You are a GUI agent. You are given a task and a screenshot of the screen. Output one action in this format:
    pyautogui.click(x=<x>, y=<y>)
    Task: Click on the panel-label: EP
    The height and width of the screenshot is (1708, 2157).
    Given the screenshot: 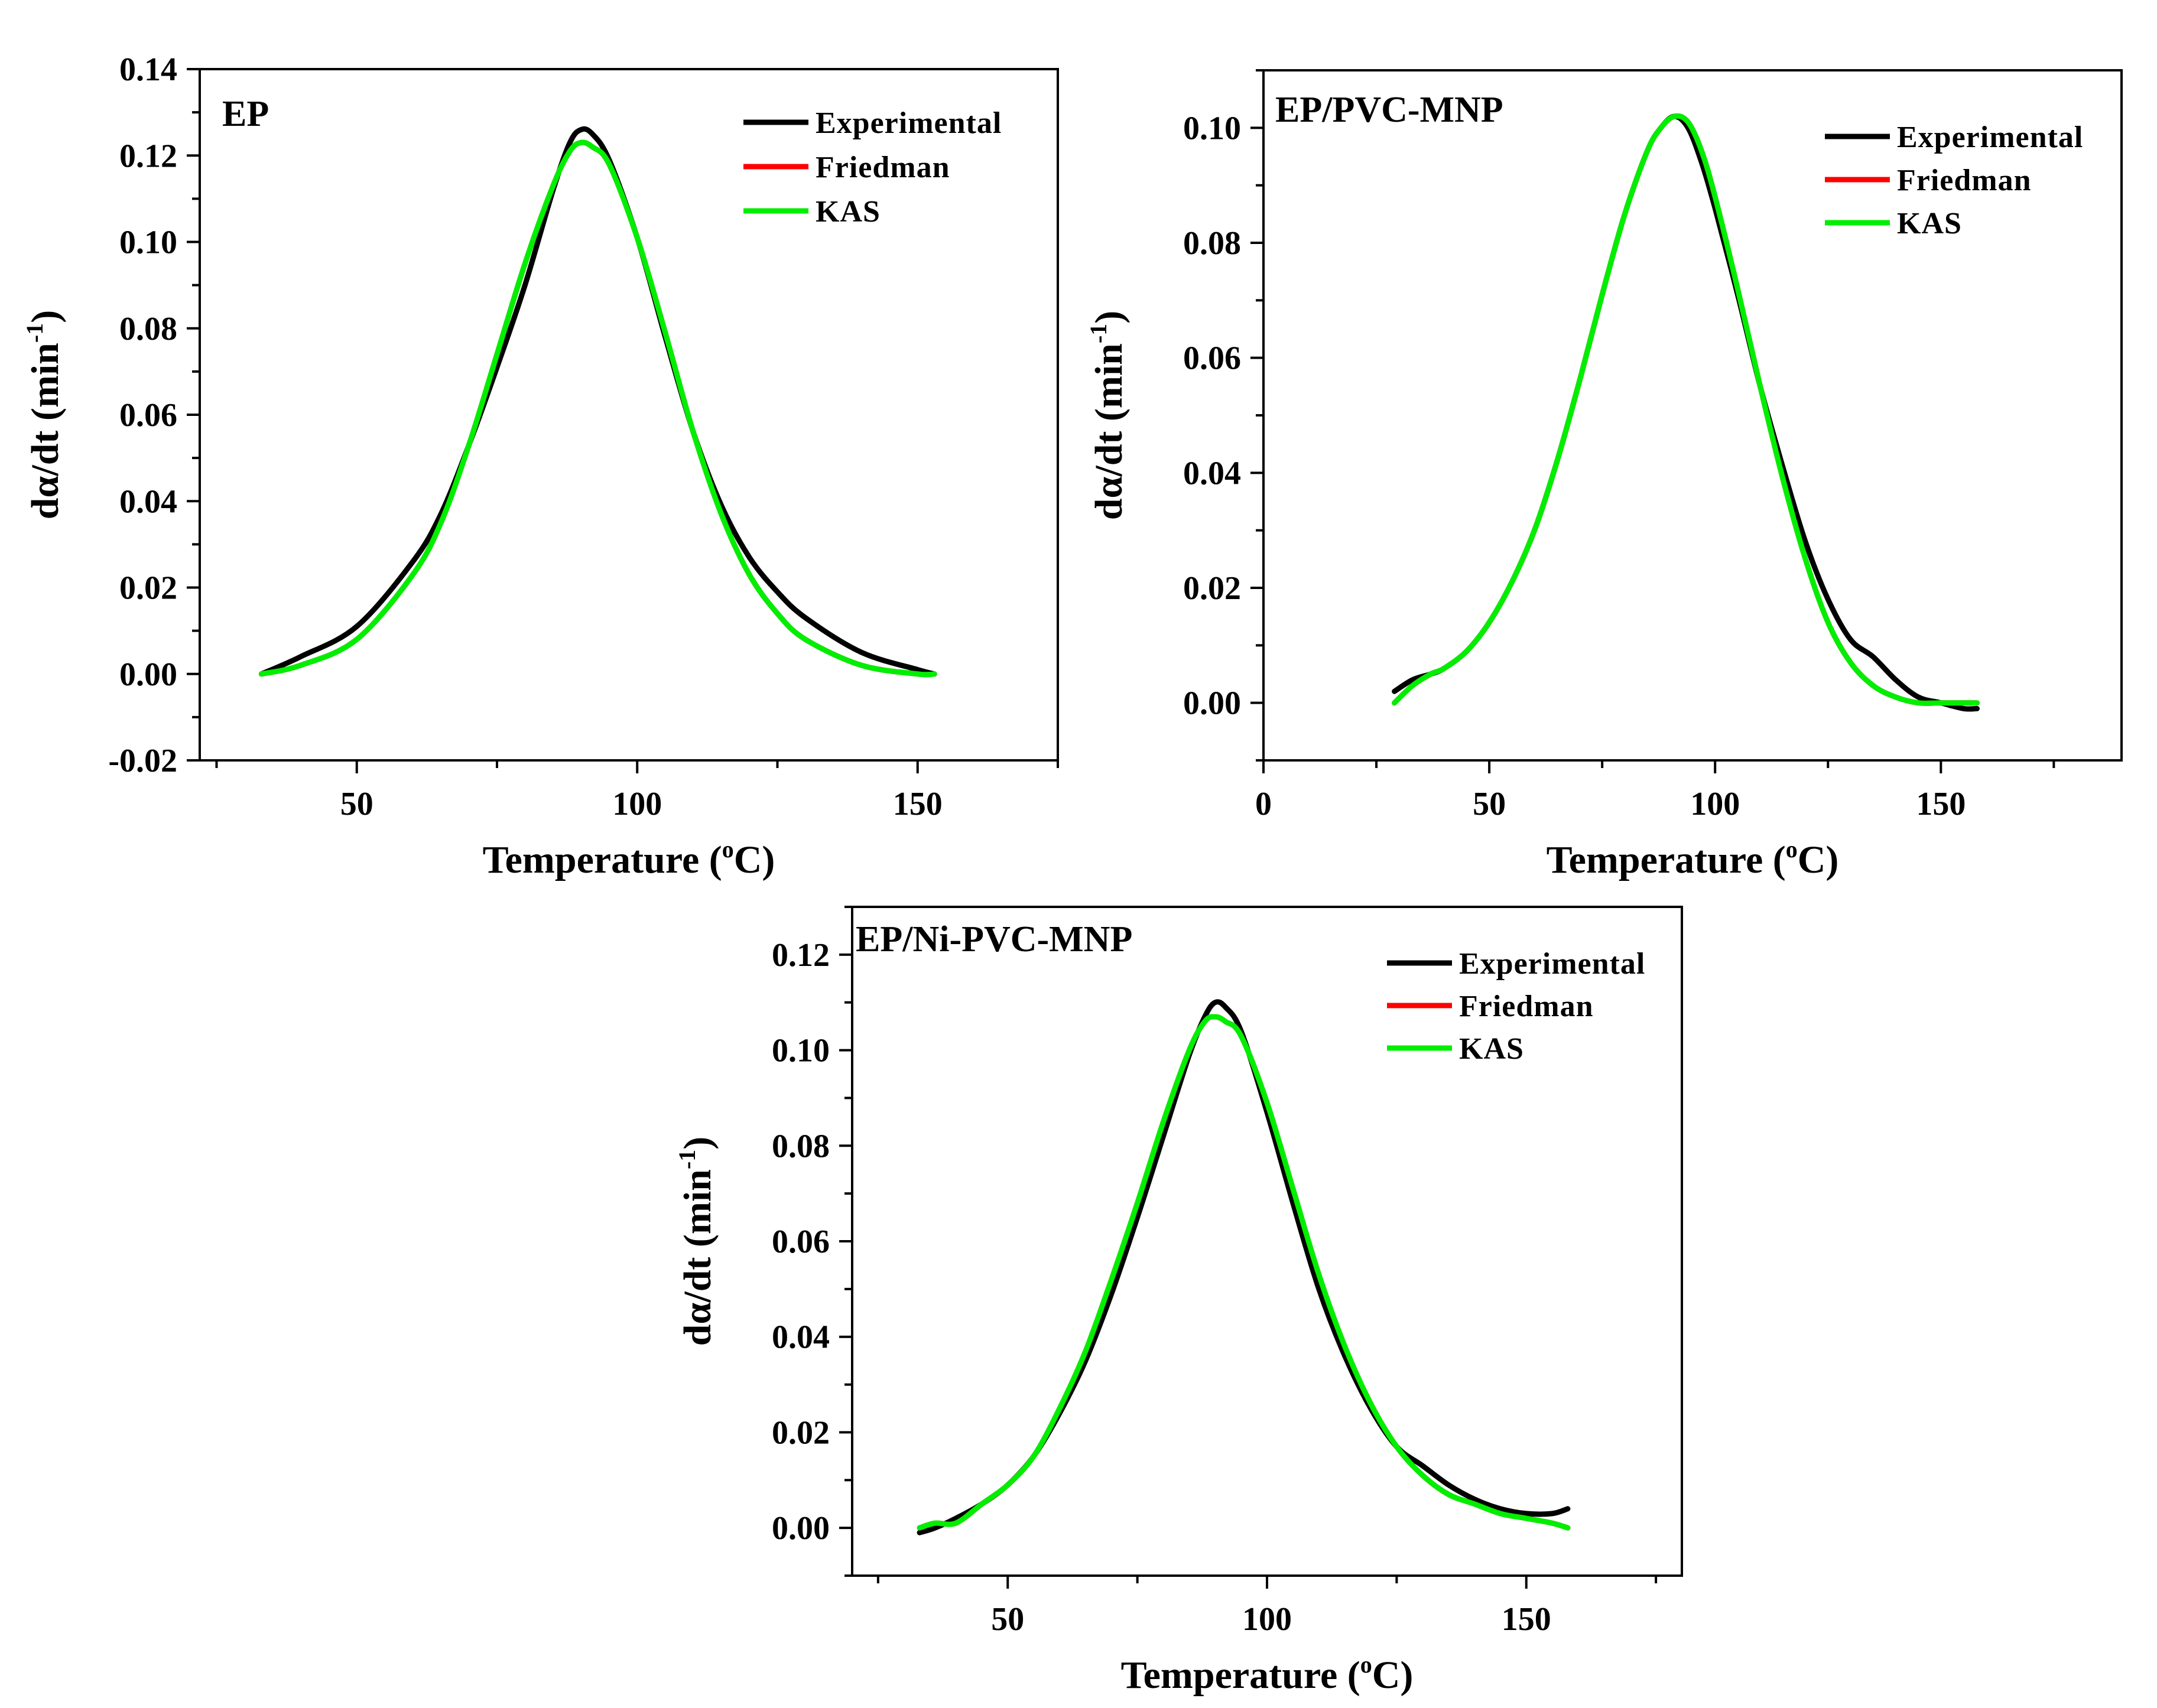 What is the action you would take?
    pyautogui.click(x=246, y=114)
    